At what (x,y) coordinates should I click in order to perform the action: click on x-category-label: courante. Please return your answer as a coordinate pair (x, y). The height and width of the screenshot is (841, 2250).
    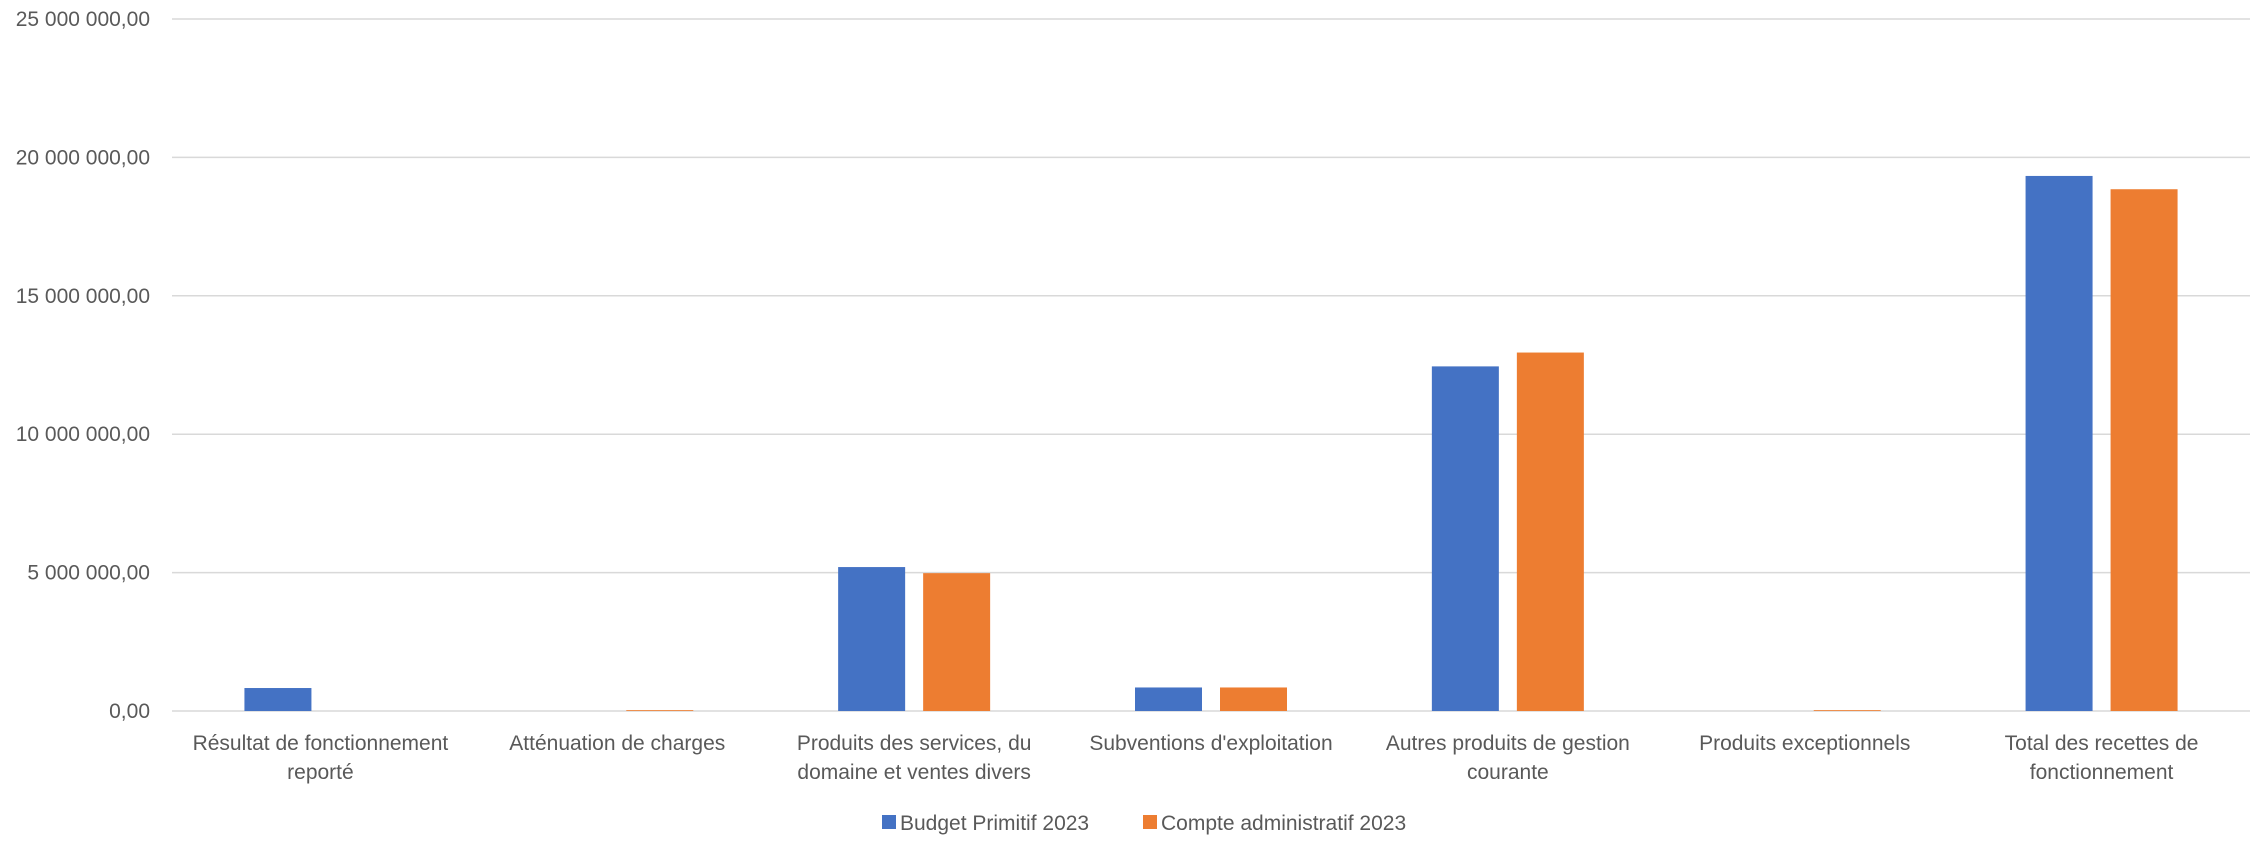
    Looking at the image, I should click on (1508, 772).